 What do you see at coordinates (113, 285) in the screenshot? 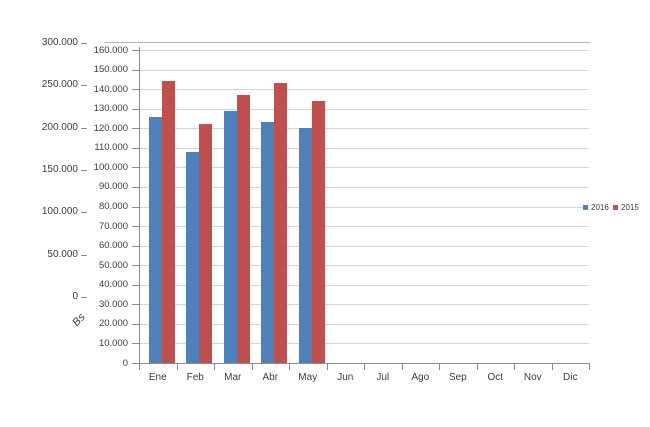
I see `inner-axis-tick-label: 40.000` at bounding box center [113, 285].